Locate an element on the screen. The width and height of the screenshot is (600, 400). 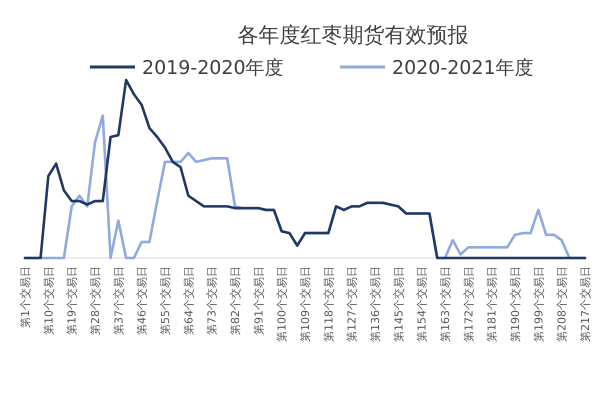
x-tick-label: 第109个交易日 is located at coordinates (305, 304).